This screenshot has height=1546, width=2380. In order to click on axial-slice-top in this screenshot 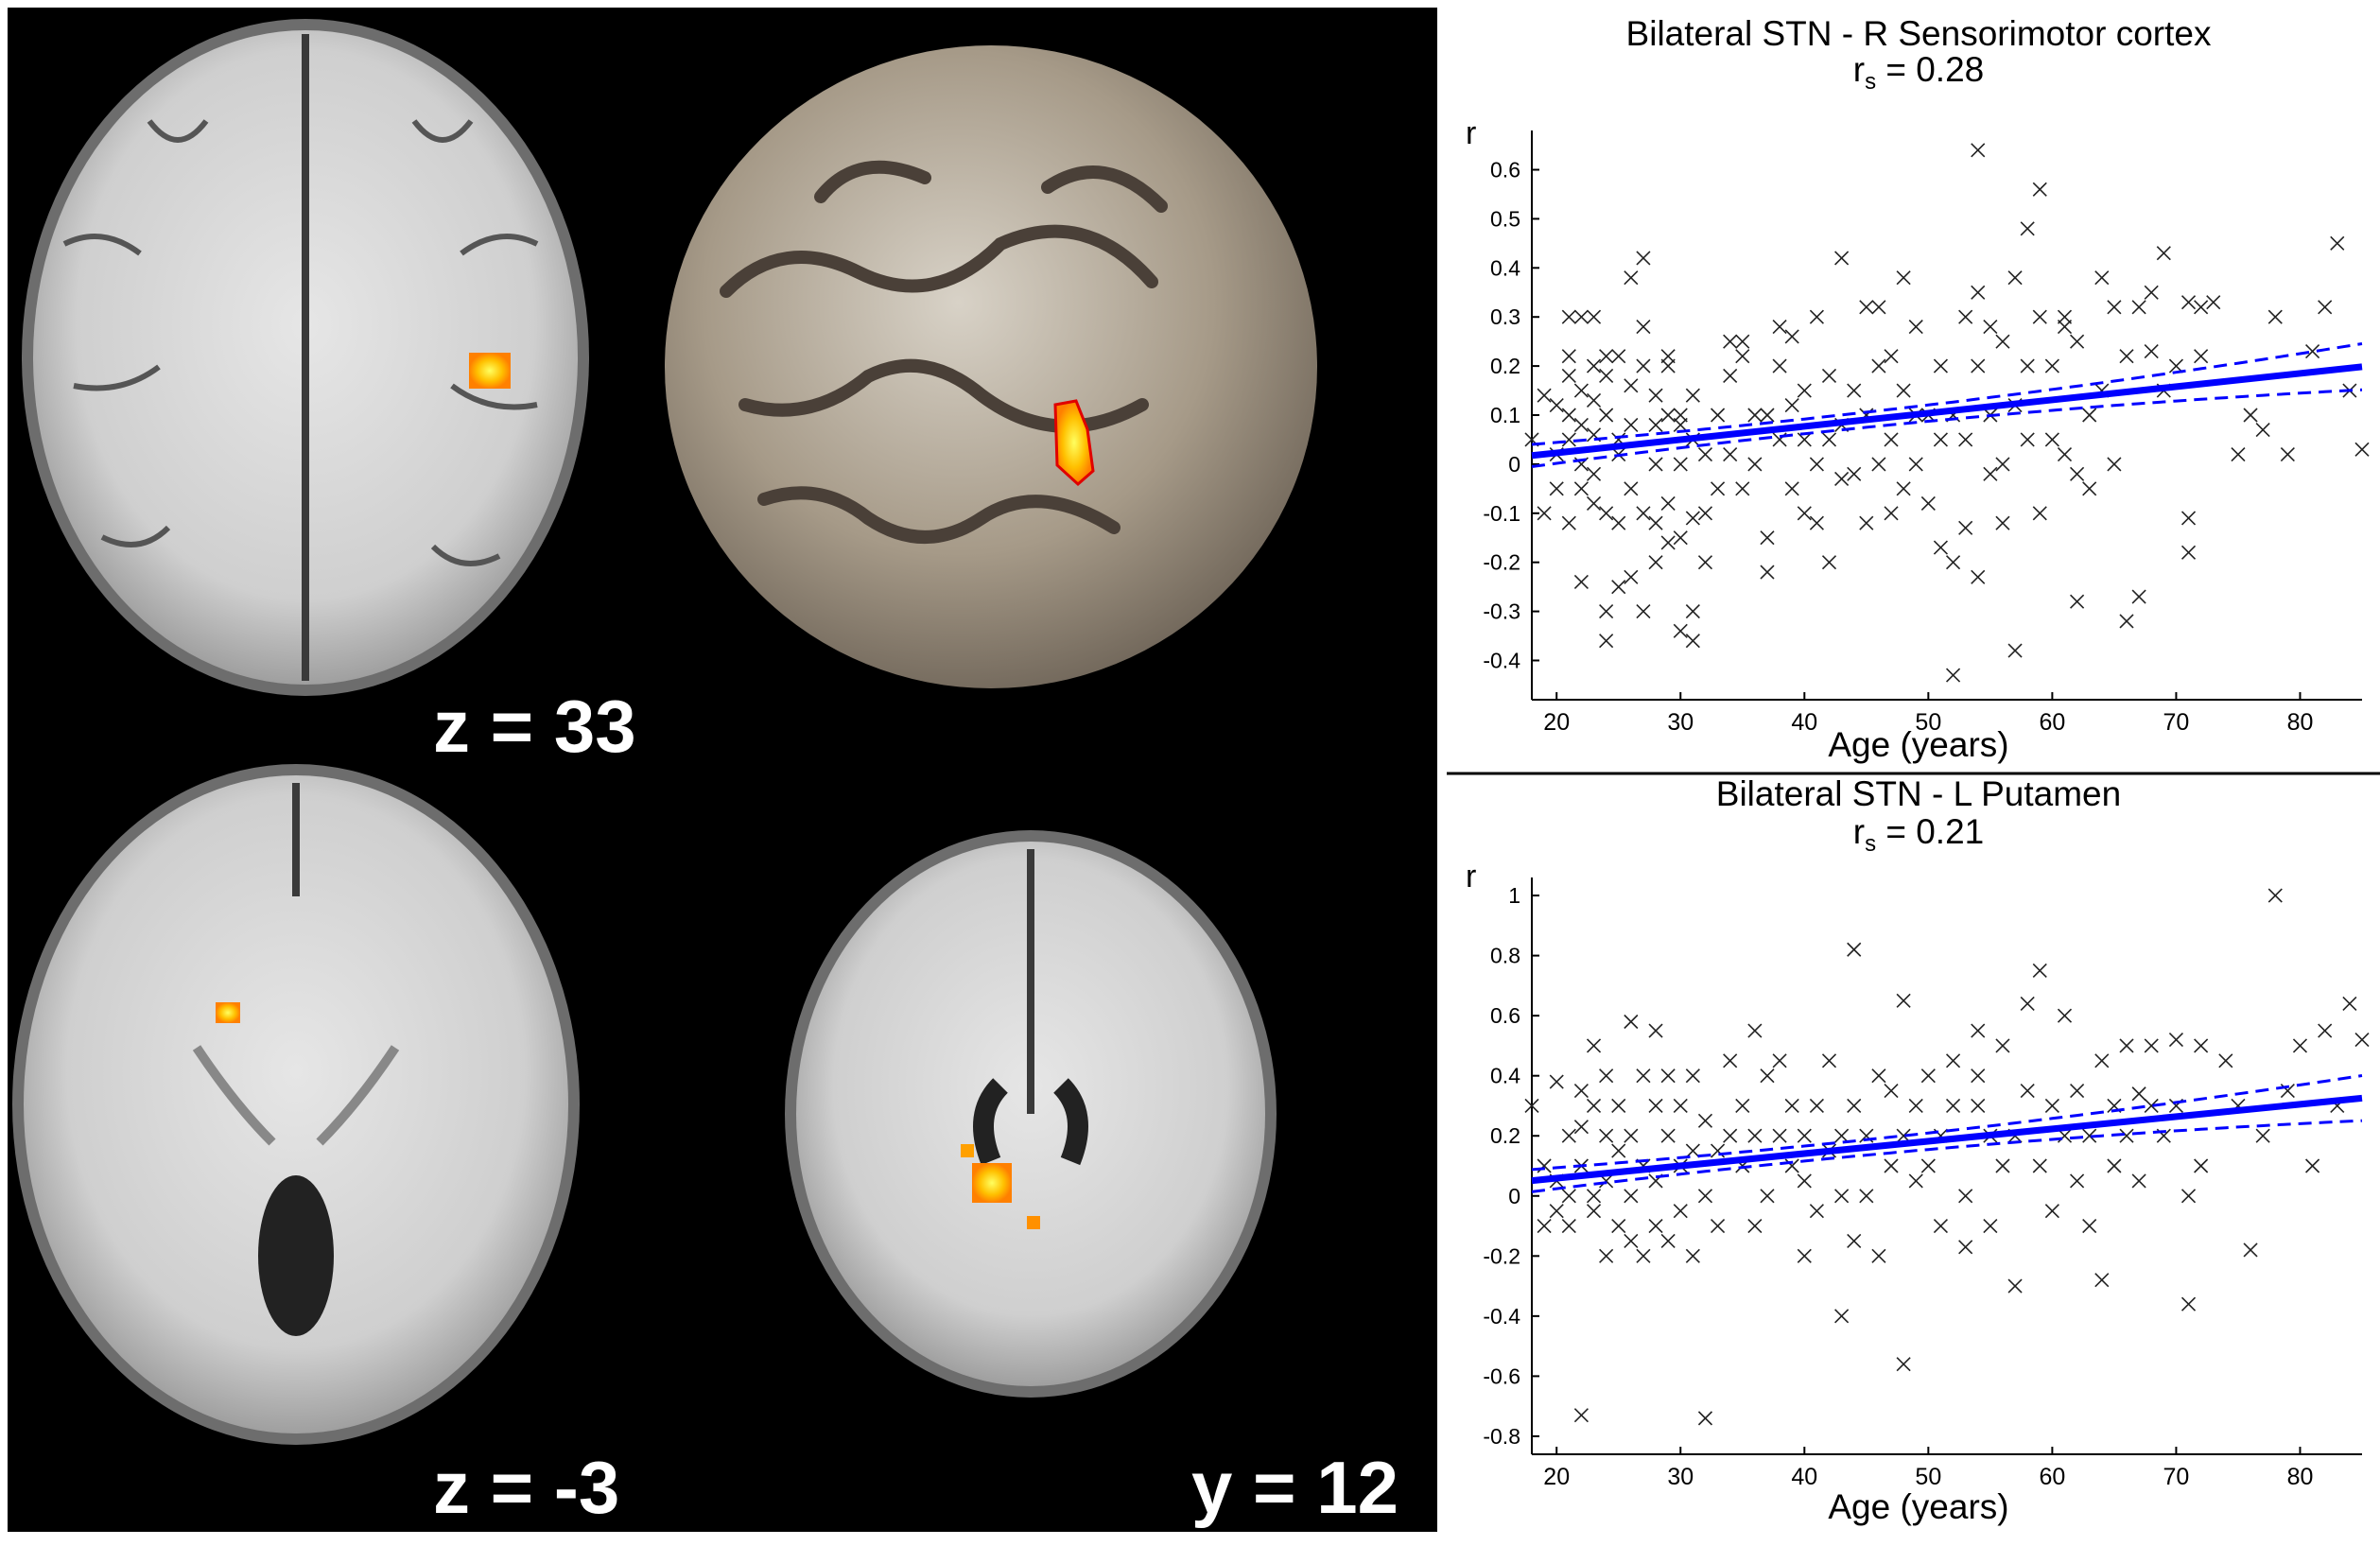, I will do `click(305, 358)`.